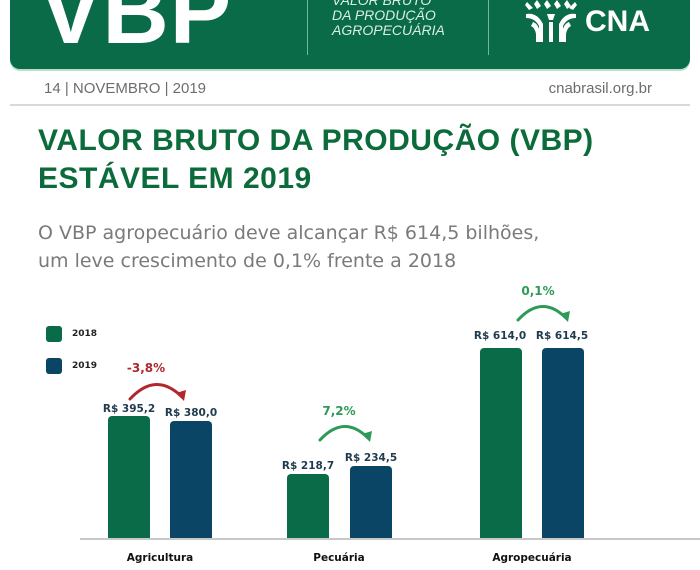 This screenshot has height=570, width=700. I want to click on chart-legend: 2018 2019, so click(71, 350).